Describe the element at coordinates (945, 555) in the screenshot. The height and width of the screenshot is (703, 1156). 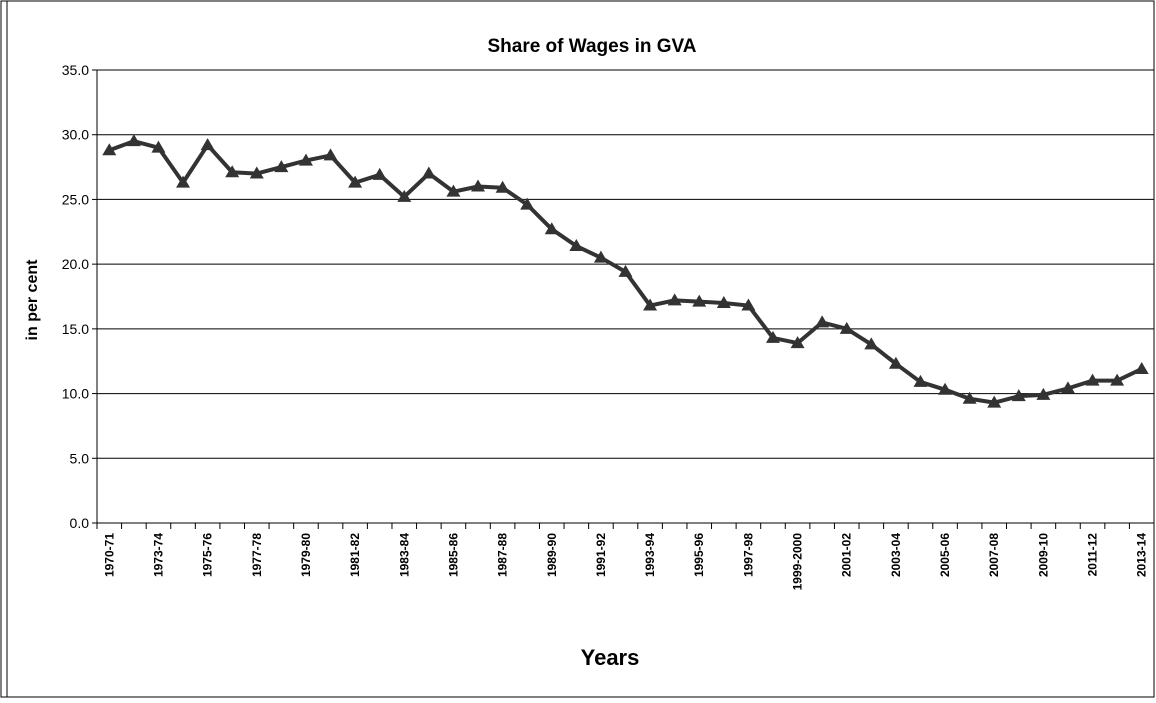
I see `x-tick-label: 2005-06` at that location.